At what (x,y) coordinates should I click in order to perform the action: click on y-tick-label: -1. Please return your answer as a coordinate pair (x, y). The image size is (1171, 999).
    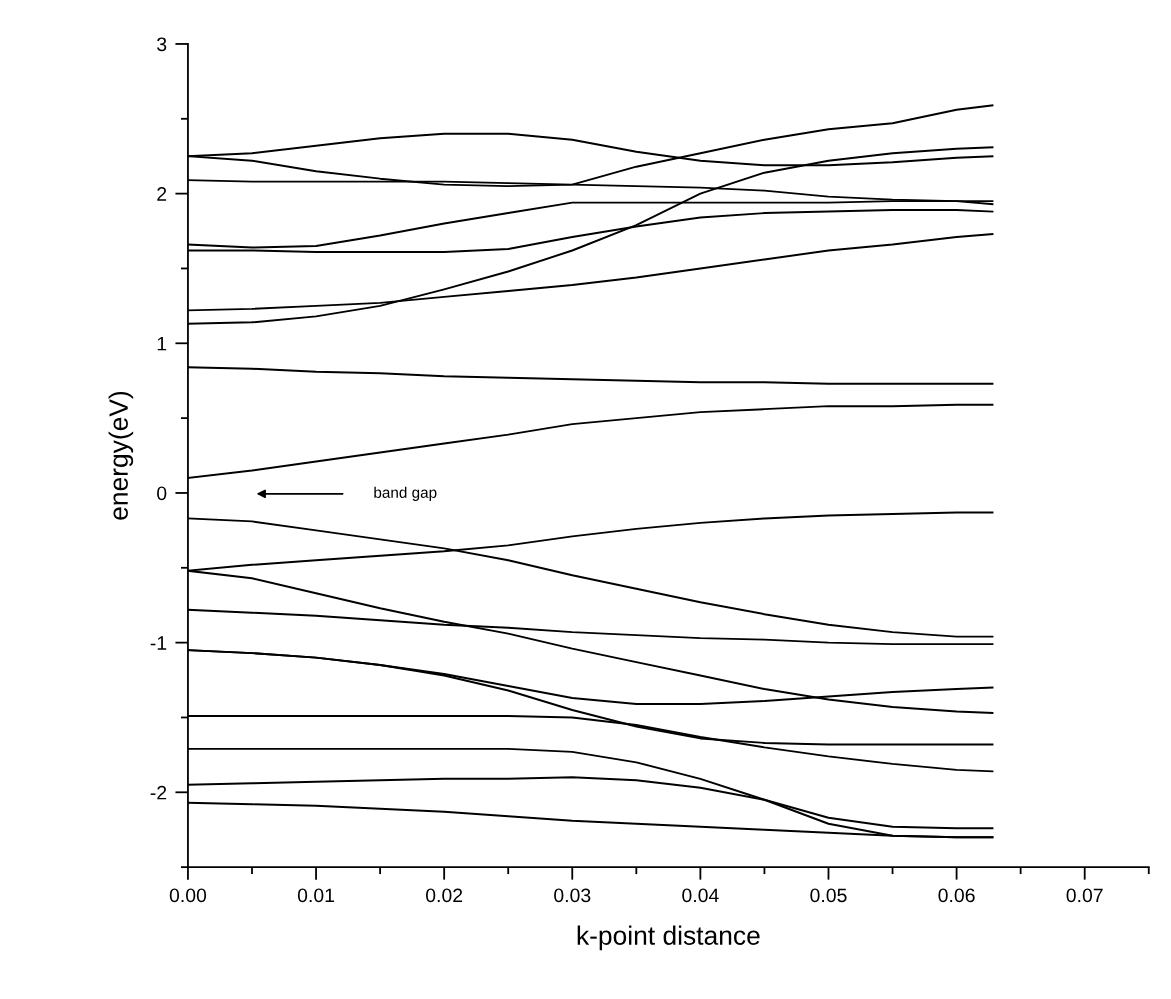
    Looking at the image, I should click on (158, 643).